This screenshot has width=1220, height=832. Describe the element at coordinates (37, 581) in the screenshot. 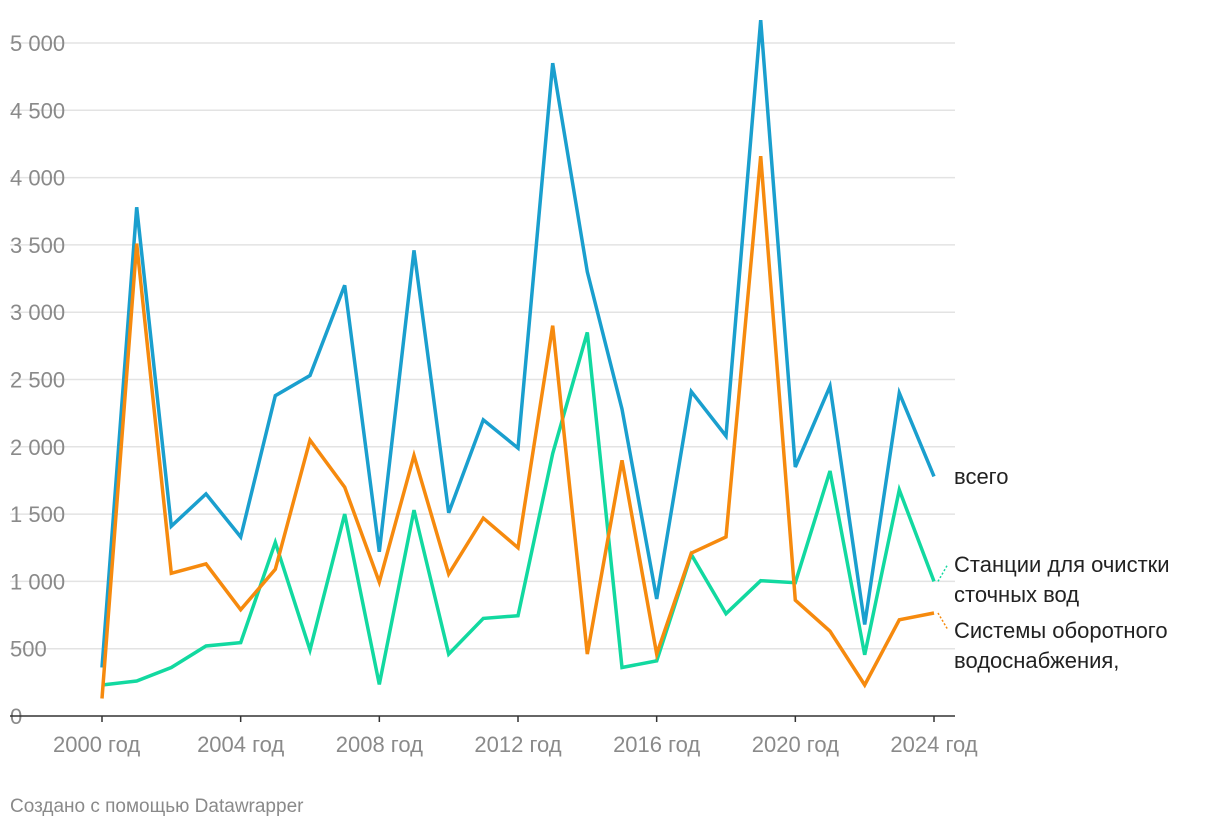

I see `y-tick-label: 1 000` at that location.